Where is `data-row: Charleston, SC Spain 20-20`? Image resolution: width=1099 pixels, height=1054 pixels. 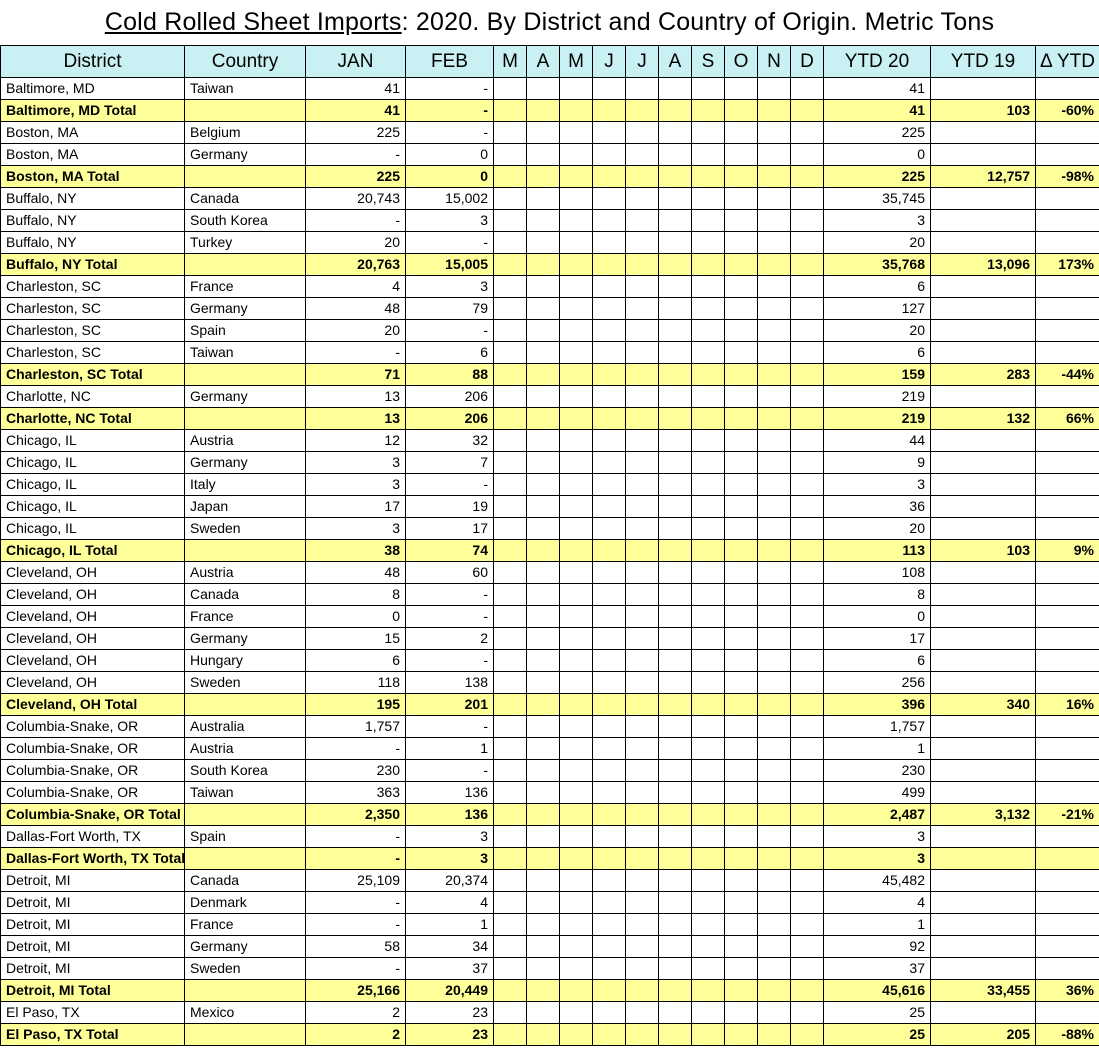 data-row: Charleston, SC Spain 20-20 is located at coordinates (549, 330).